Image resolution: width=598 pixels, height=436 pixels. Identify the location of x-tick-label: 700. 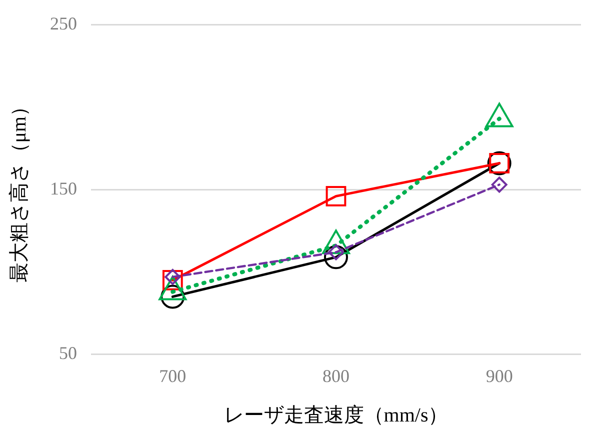
(172, 376).